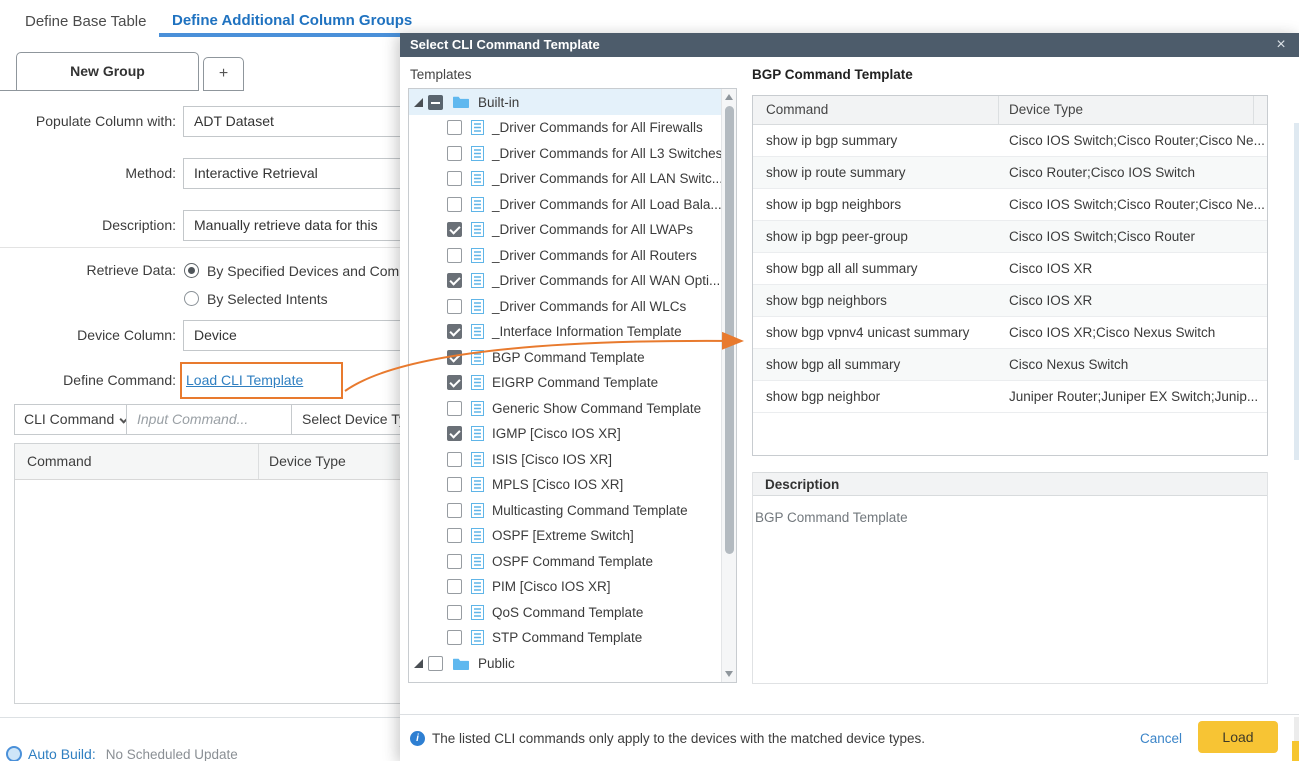  What do you see at coordinates (572, 409) in the screenshot?
I see `tree-item: Generic Show Command Template` at bounding box center [572, 409].